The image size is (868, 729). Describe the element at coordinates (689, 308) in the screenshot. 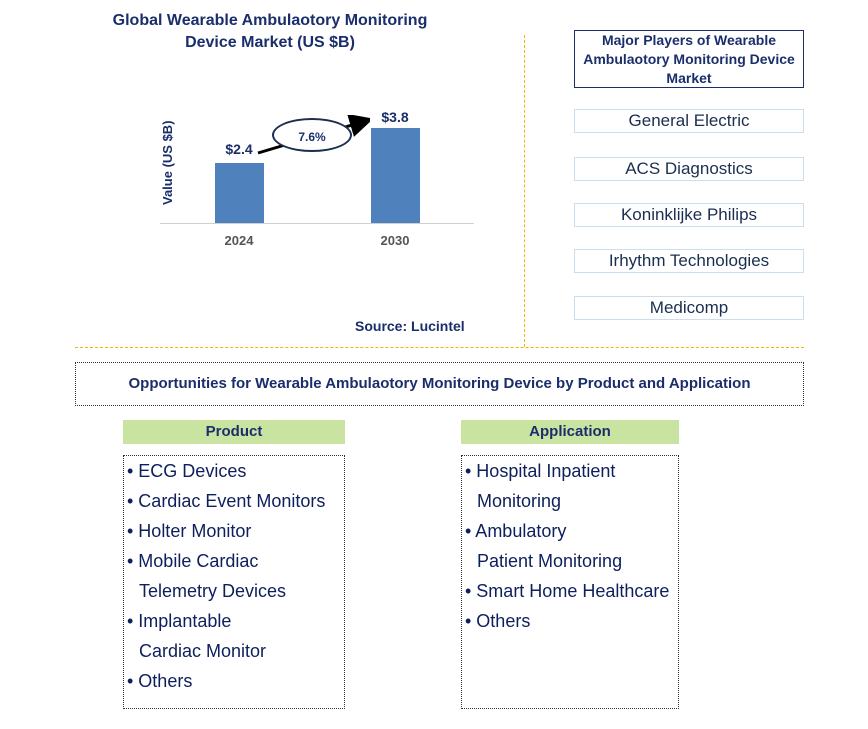

I see `player-item: Medicomp` at that location.